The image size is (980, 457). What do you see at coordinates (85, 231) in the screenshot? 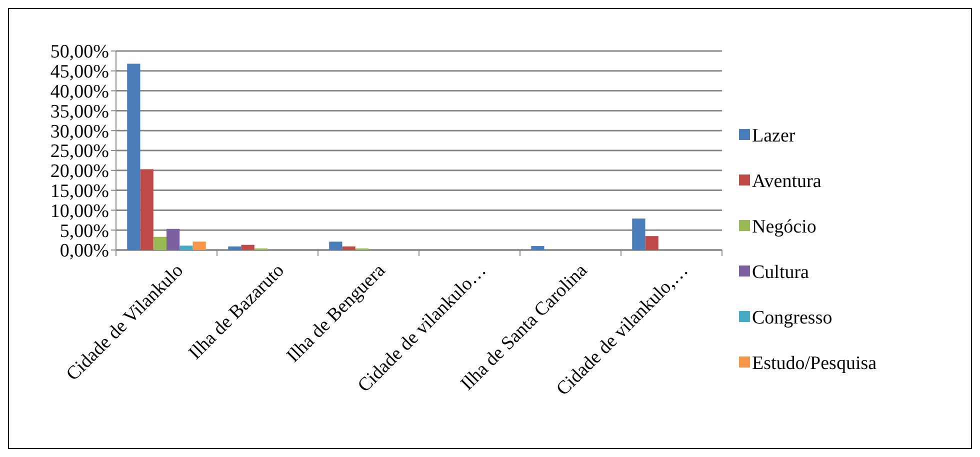
I see `y-tick-label: 5,00%` at bounding box center [85, 231].